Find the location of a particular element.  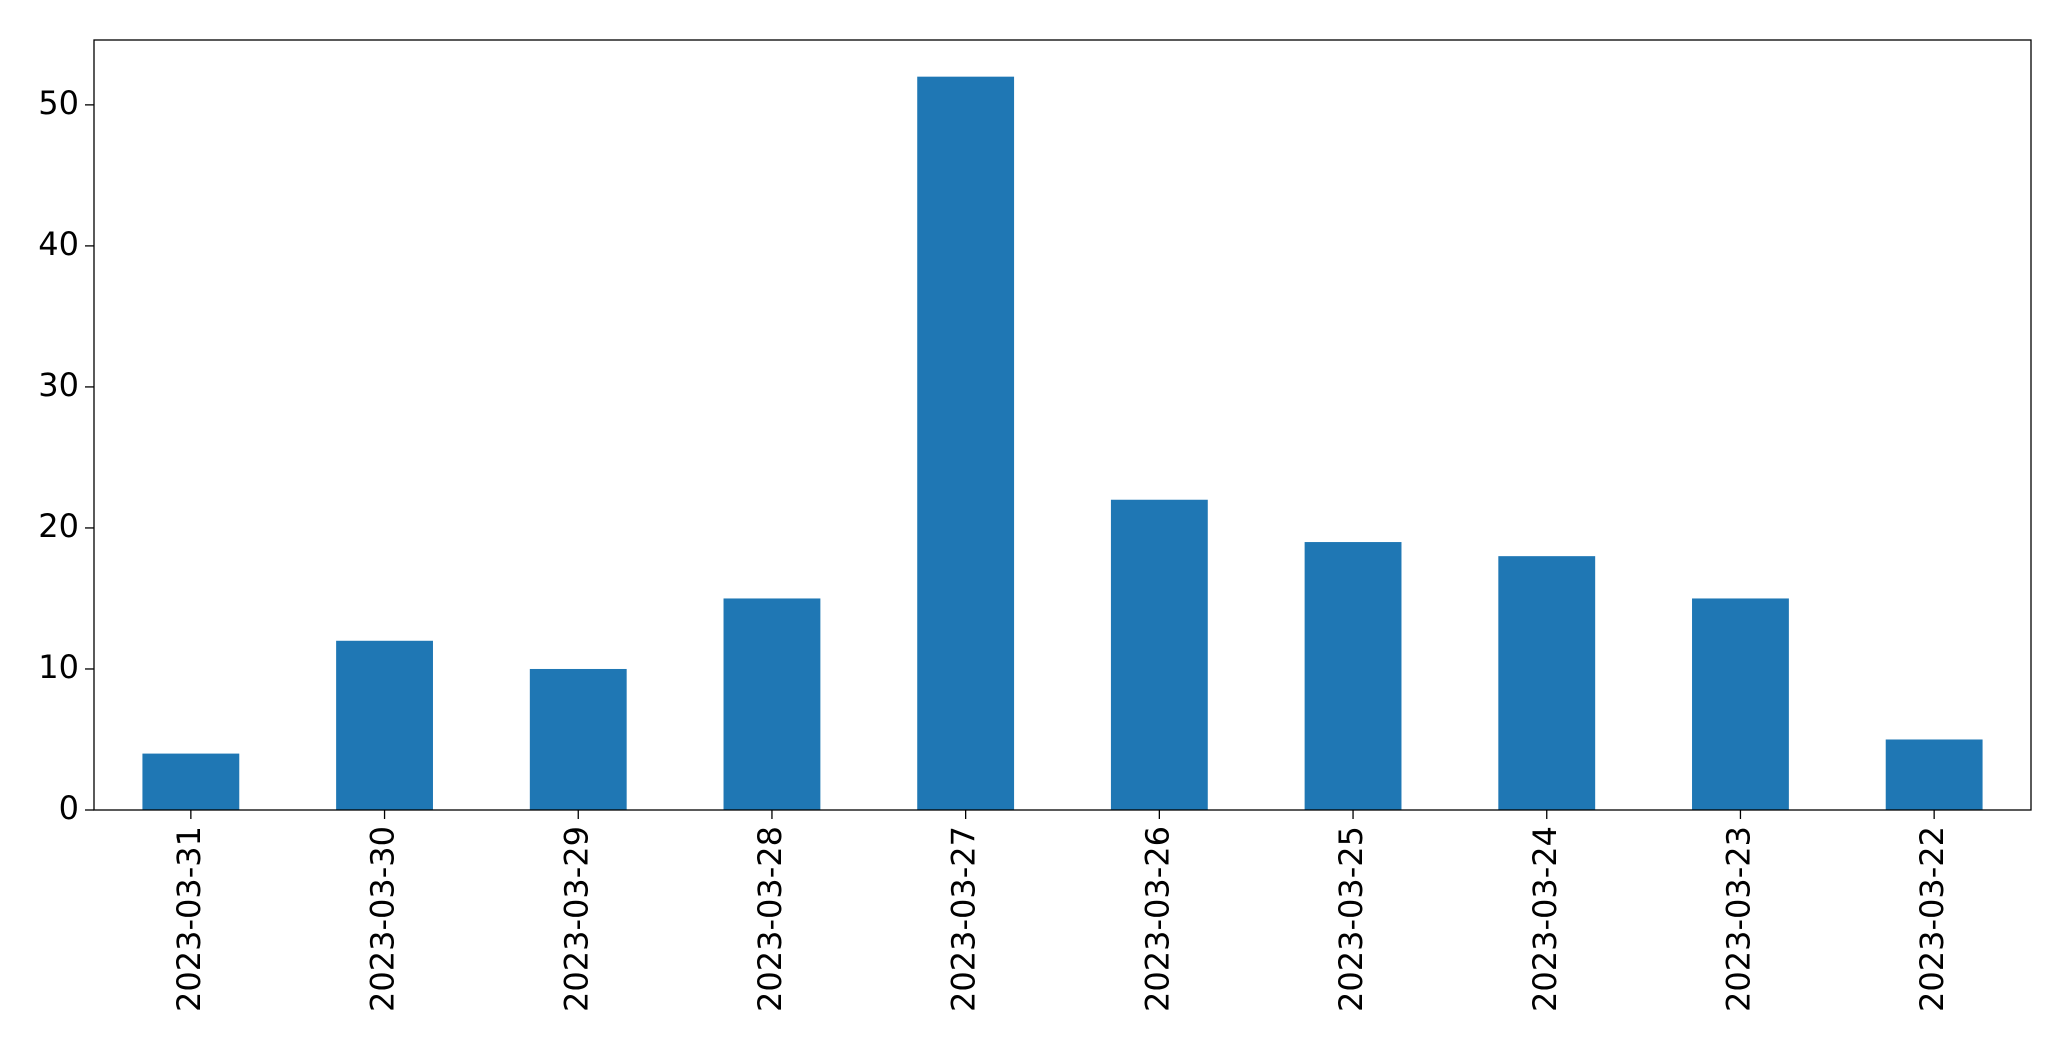

x-tick-label: 2023-03-25 is located at coordinates (1351, 919).